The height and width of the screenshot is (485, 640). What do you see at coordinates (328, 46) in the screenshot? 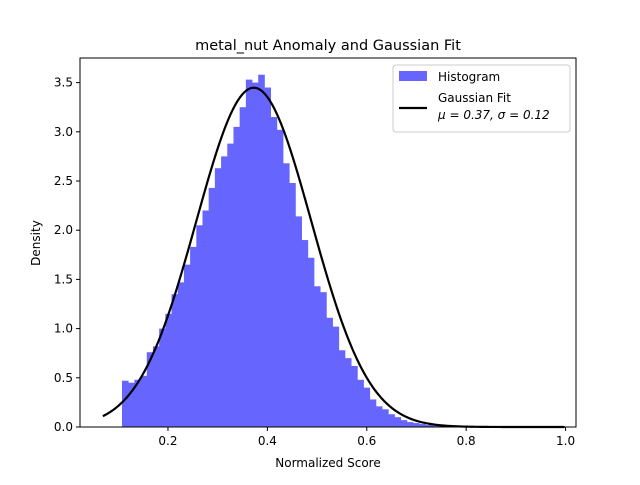
I see `chart-title: metal_nut Anomaly and Gaussian Fit` at bounding box center [328, 46].